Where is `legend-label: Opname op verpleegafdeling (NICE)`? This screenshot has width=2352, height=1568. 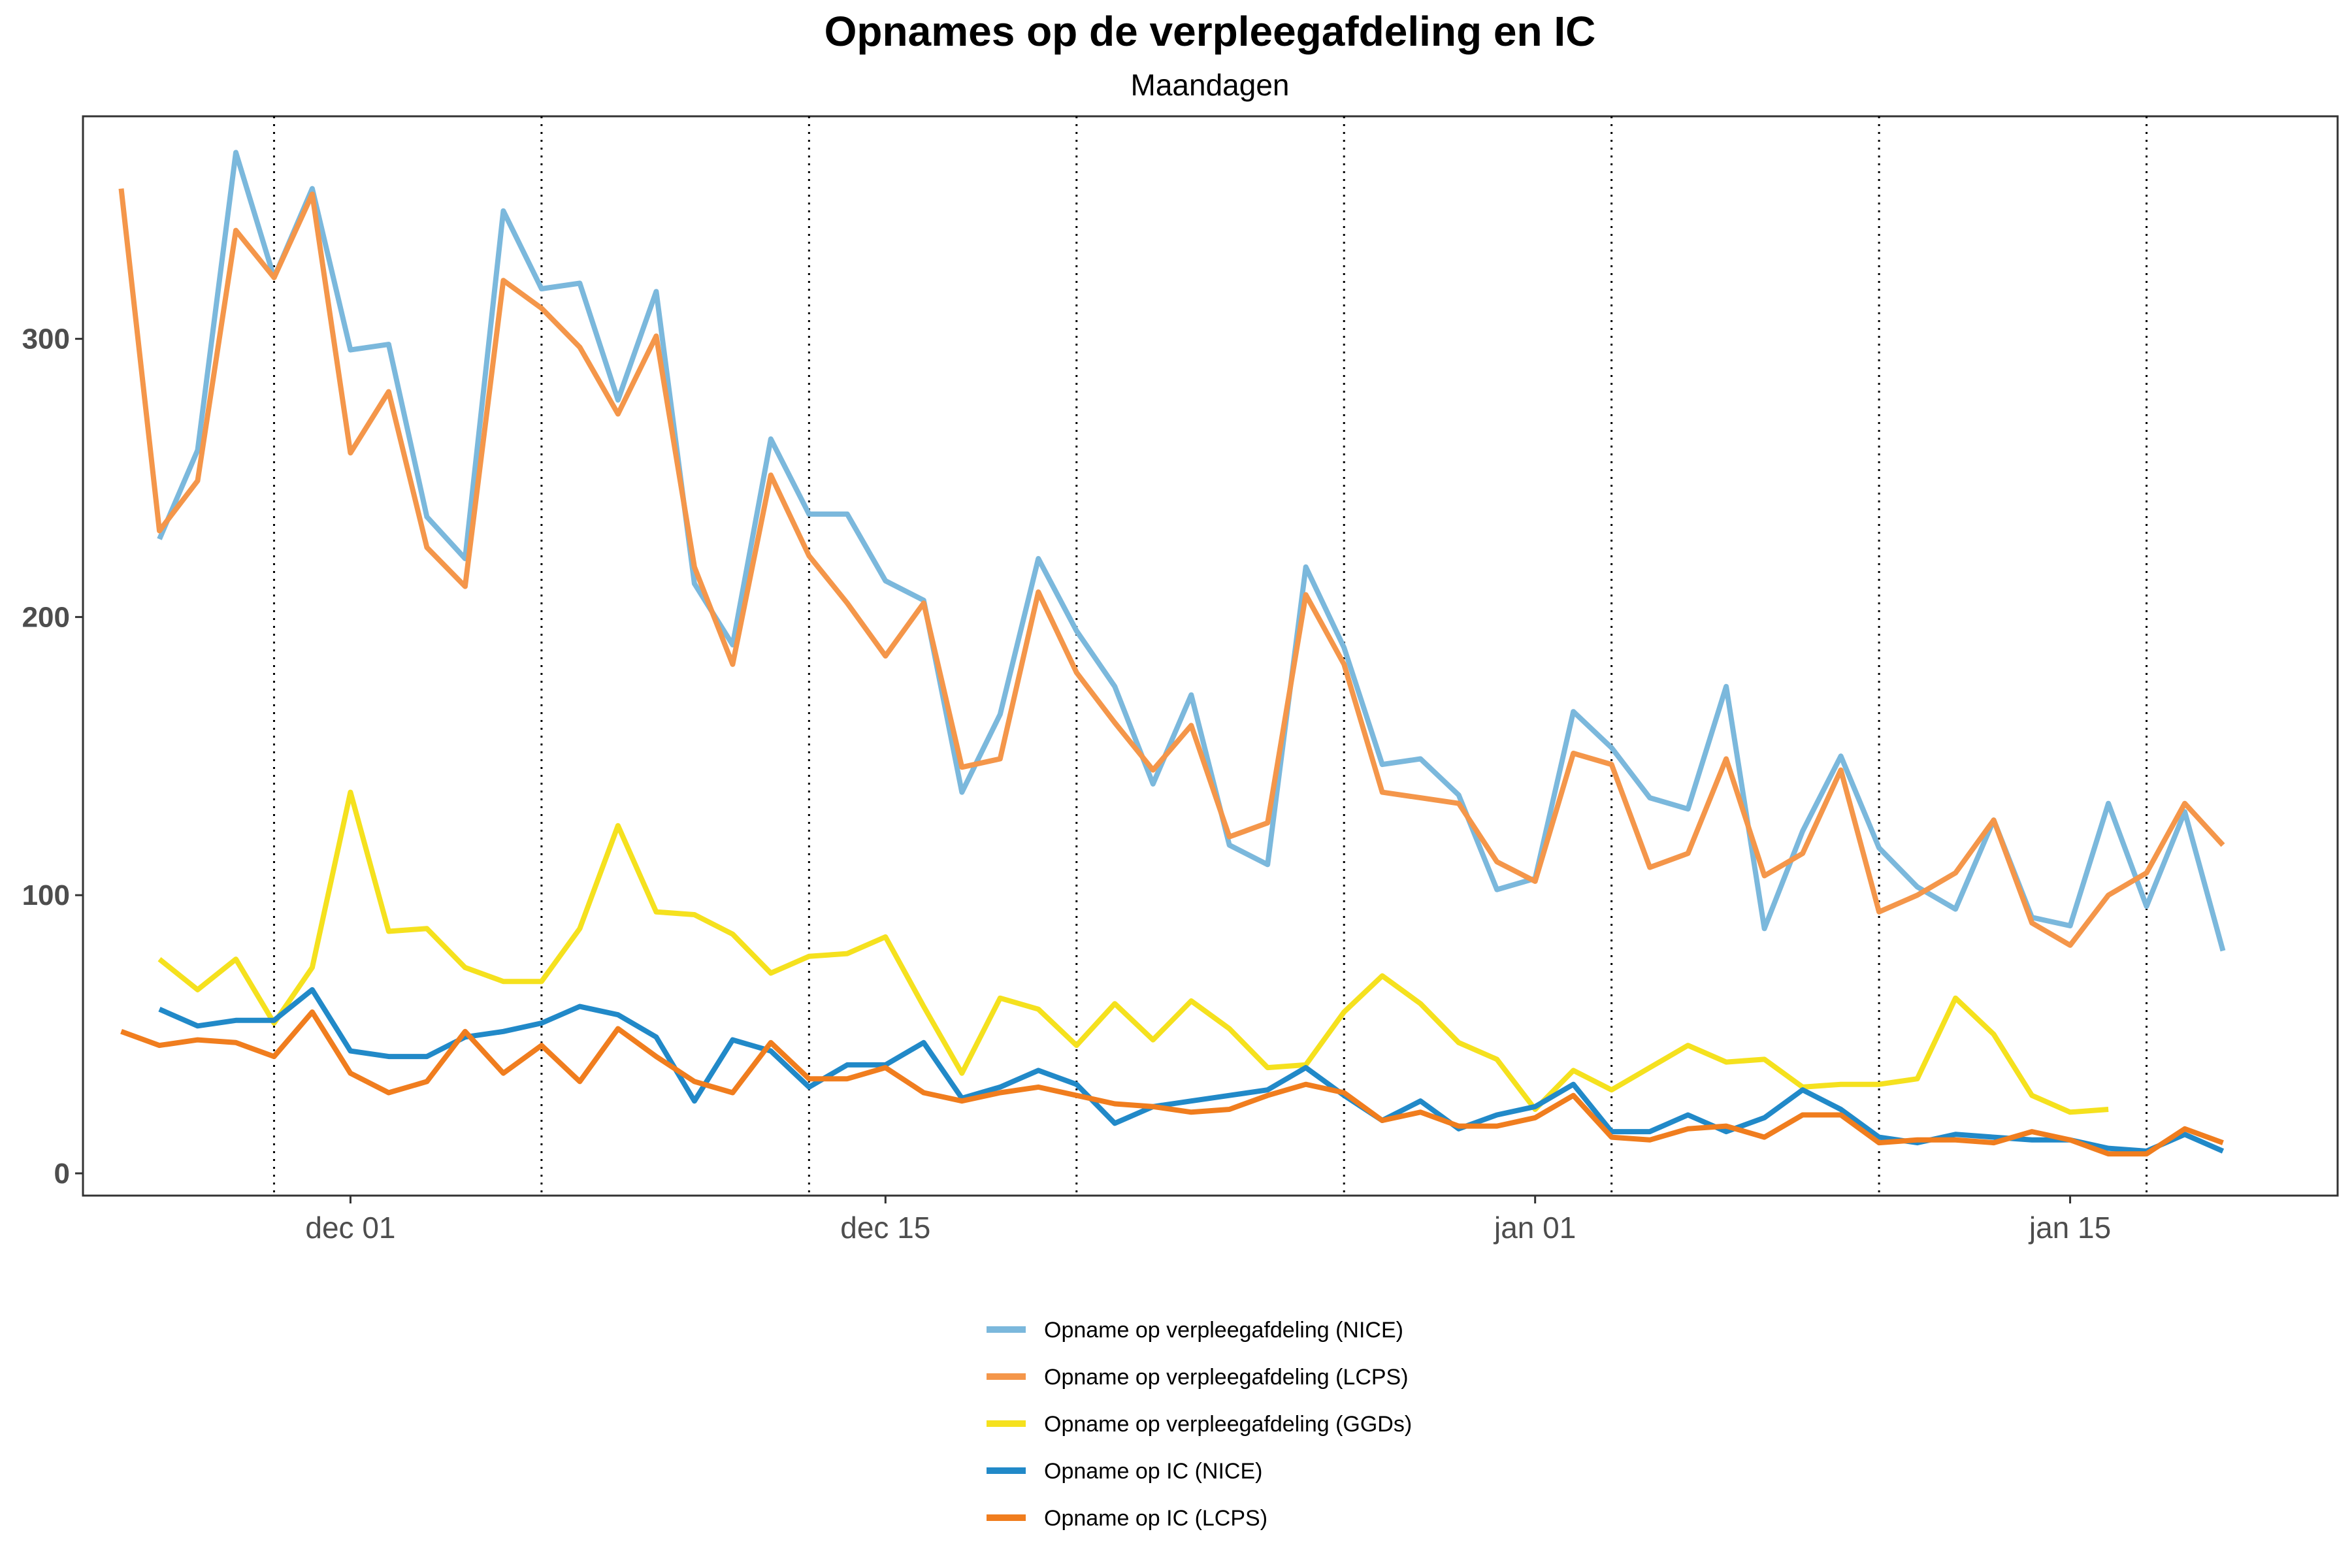 legend-label: Opname op verpleegafdeling (NICE) is located at coordinates (1223, 1330).